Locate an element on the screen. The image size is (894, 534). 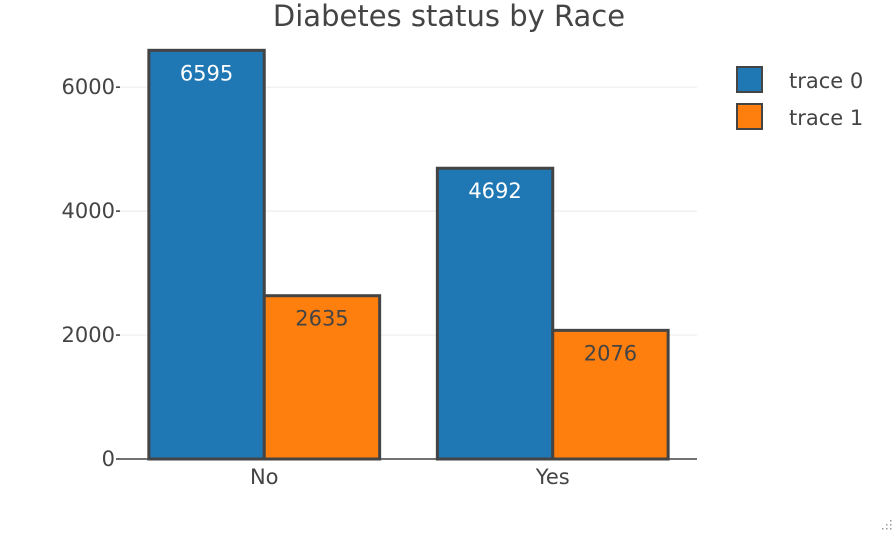
legend-item-trace-1: trace 1 is located at coordinates (799, 116).